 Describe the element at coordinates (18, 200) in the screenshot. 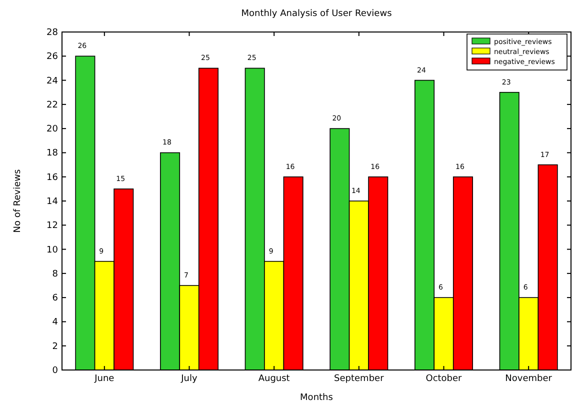

I see `y-axis-title: No of Reviews` at that location.